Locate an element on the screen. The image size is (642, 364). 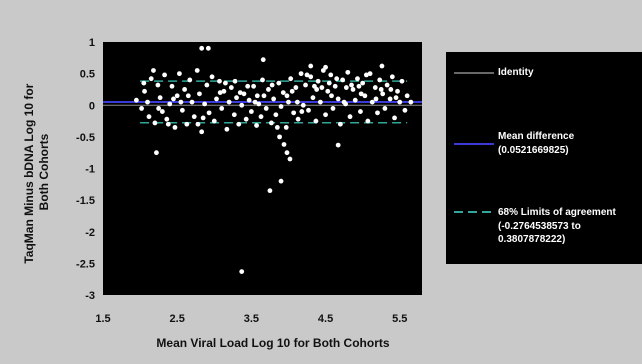
legend-value-limits-of-agreement: (-0.2764538573 to 0.3807878222) is located at coordinates (539, 233).